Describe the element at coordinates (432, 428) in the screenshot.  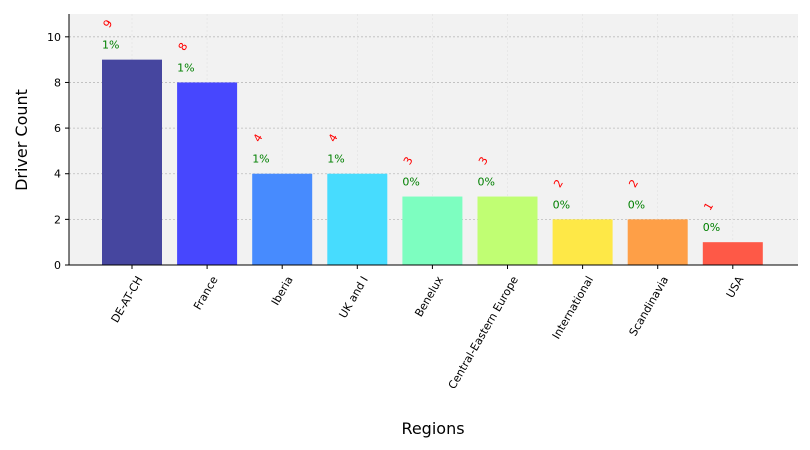
I see `x-axis-title: Regions` at that location.